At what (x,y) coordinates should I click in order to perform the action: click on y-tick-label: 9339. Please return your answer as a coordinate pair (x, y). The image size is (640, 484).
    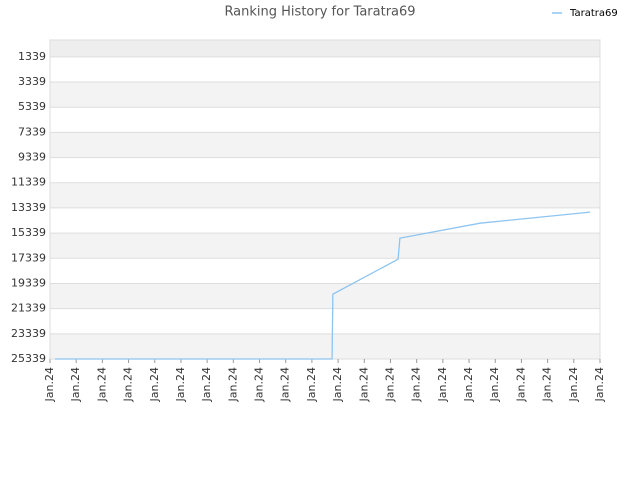
    Looking at the image, I should click on (32, 157).